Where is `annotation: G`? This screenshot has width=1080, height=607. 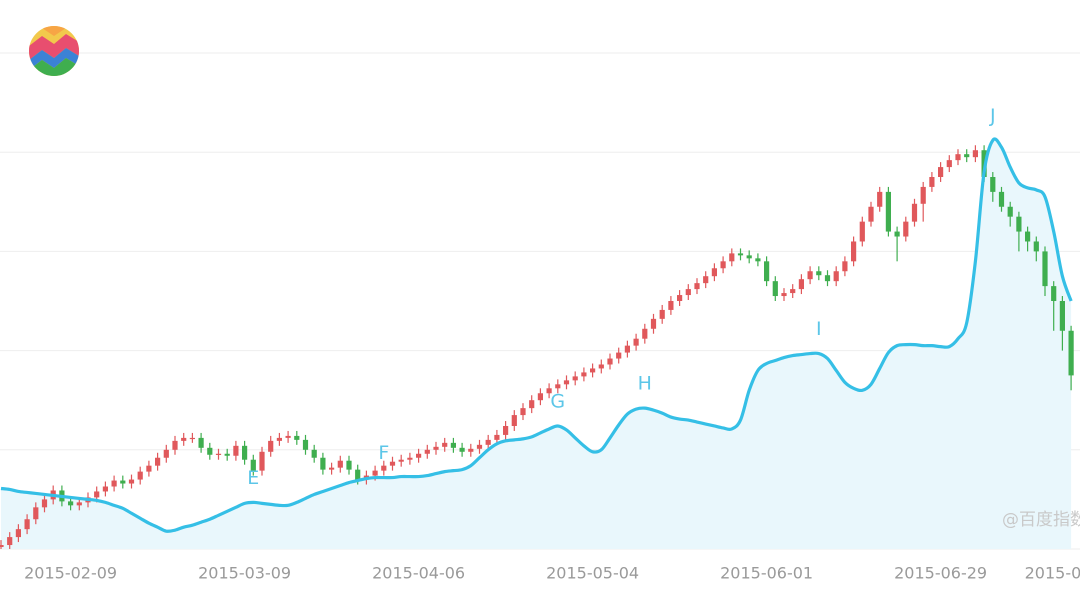 annotation: G is located at coordinates (557, 401).